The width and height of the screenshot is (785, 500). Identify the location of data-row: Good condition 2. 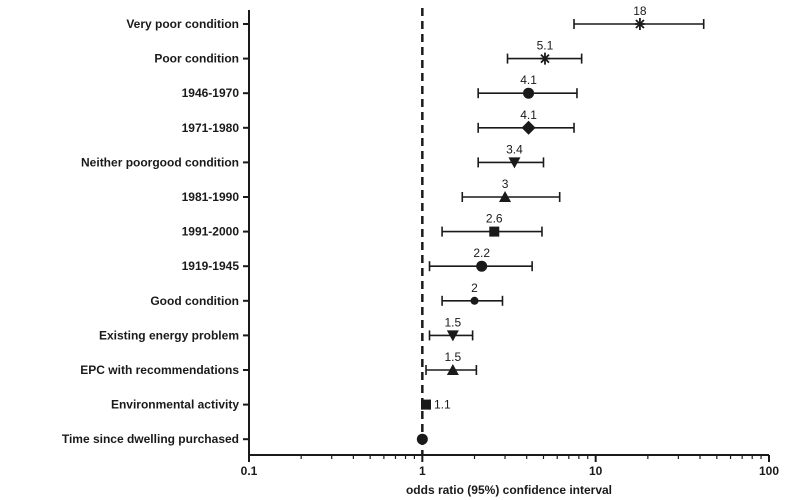
(327, 294).